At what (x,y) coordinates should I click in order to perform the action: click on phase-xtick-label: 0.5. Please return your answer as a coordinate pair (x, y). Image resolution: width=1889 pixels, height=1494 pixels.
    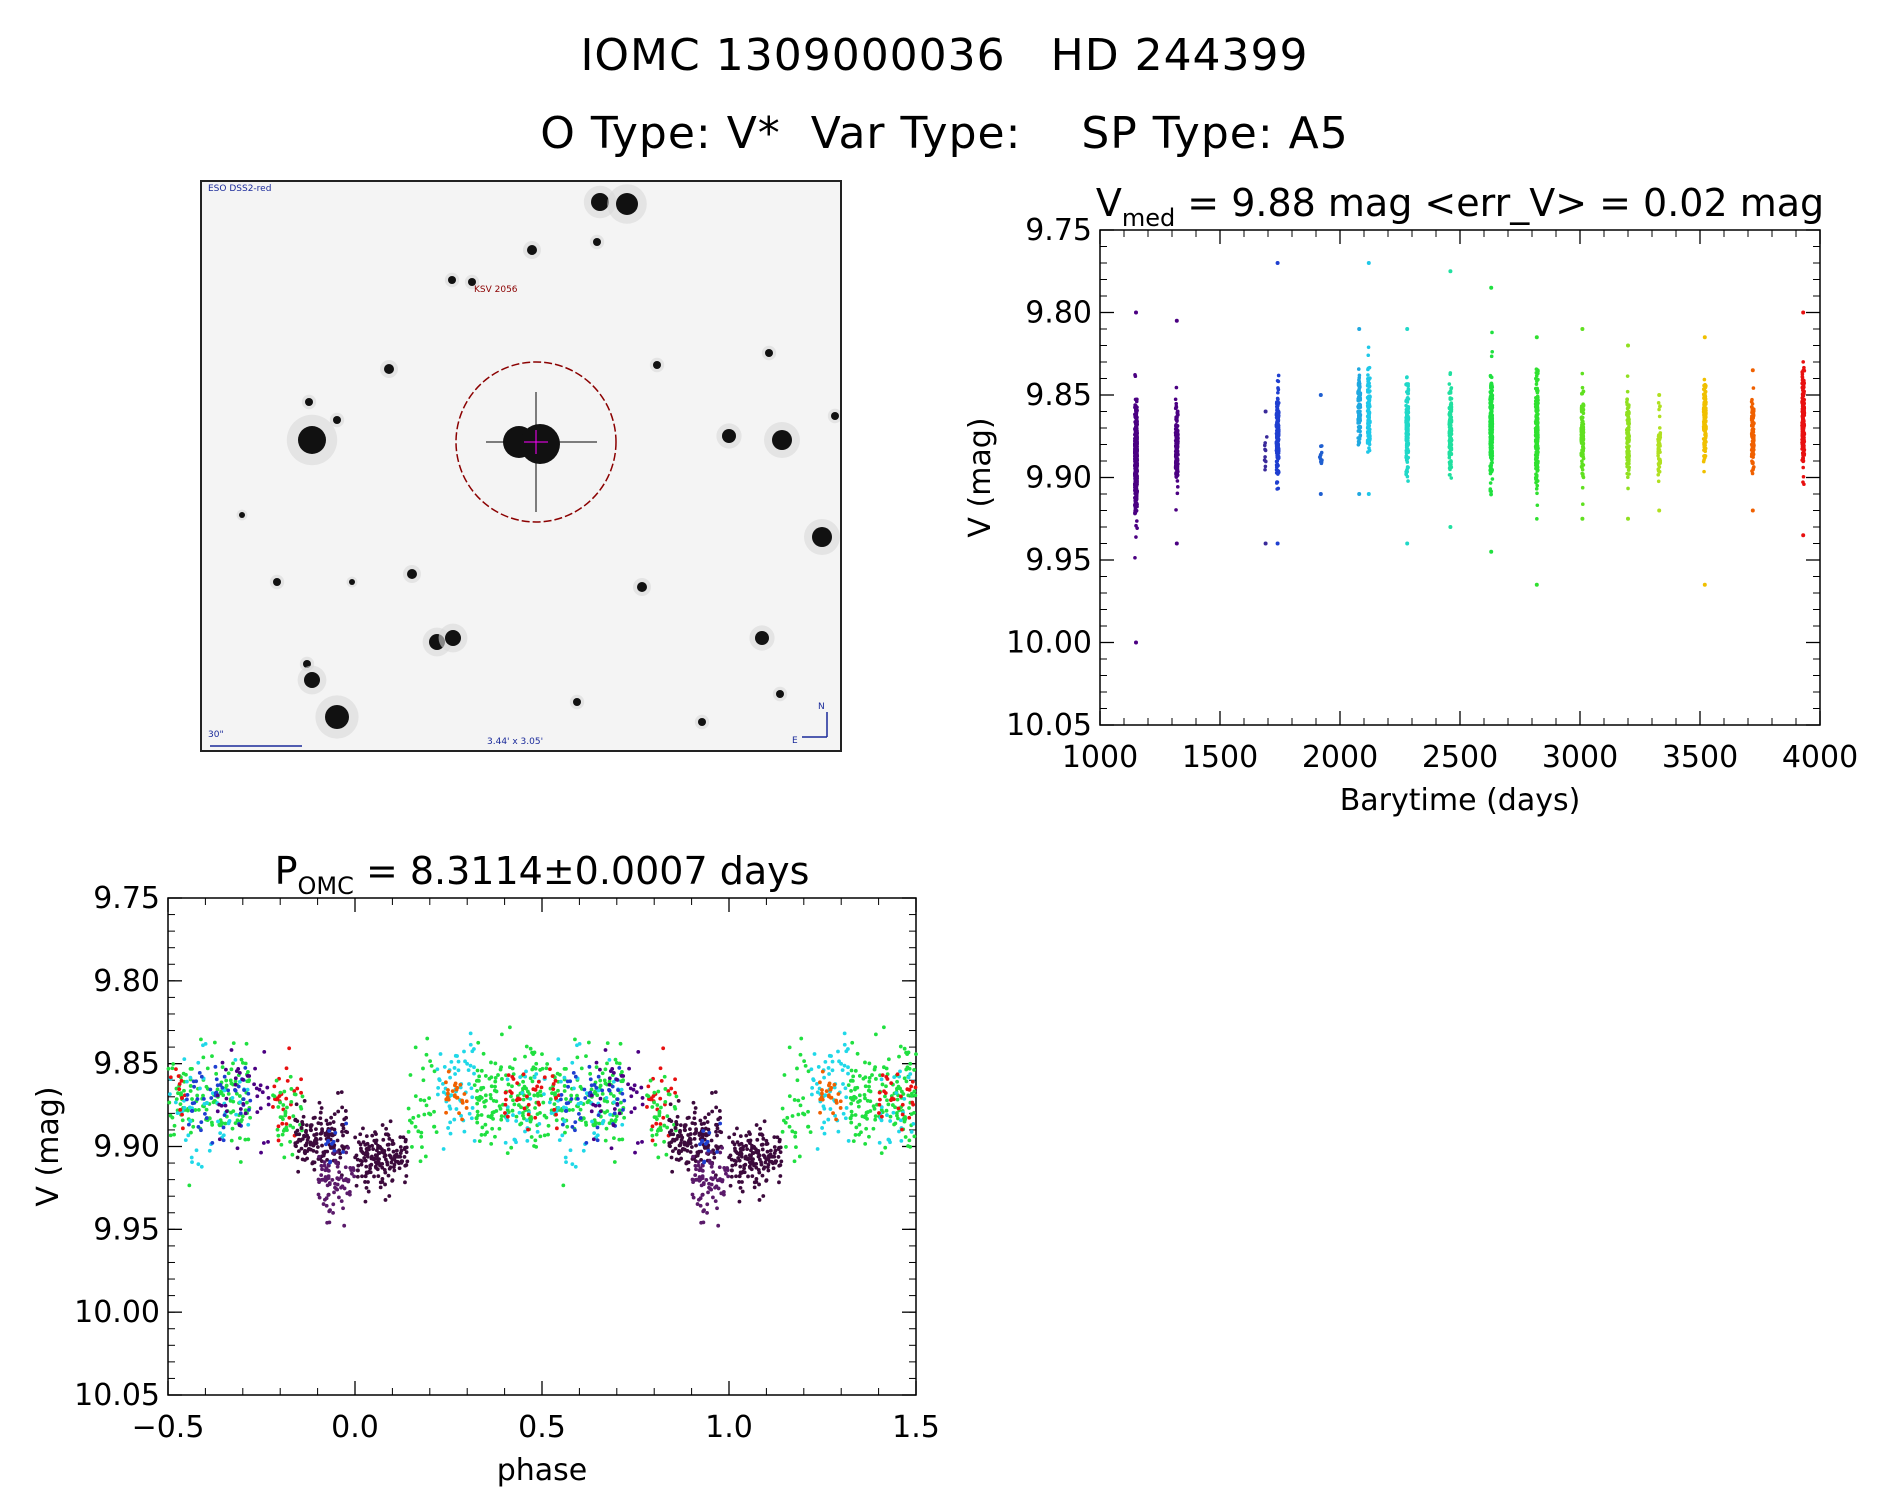
    Looking at the image, I should click on (542, 1427).